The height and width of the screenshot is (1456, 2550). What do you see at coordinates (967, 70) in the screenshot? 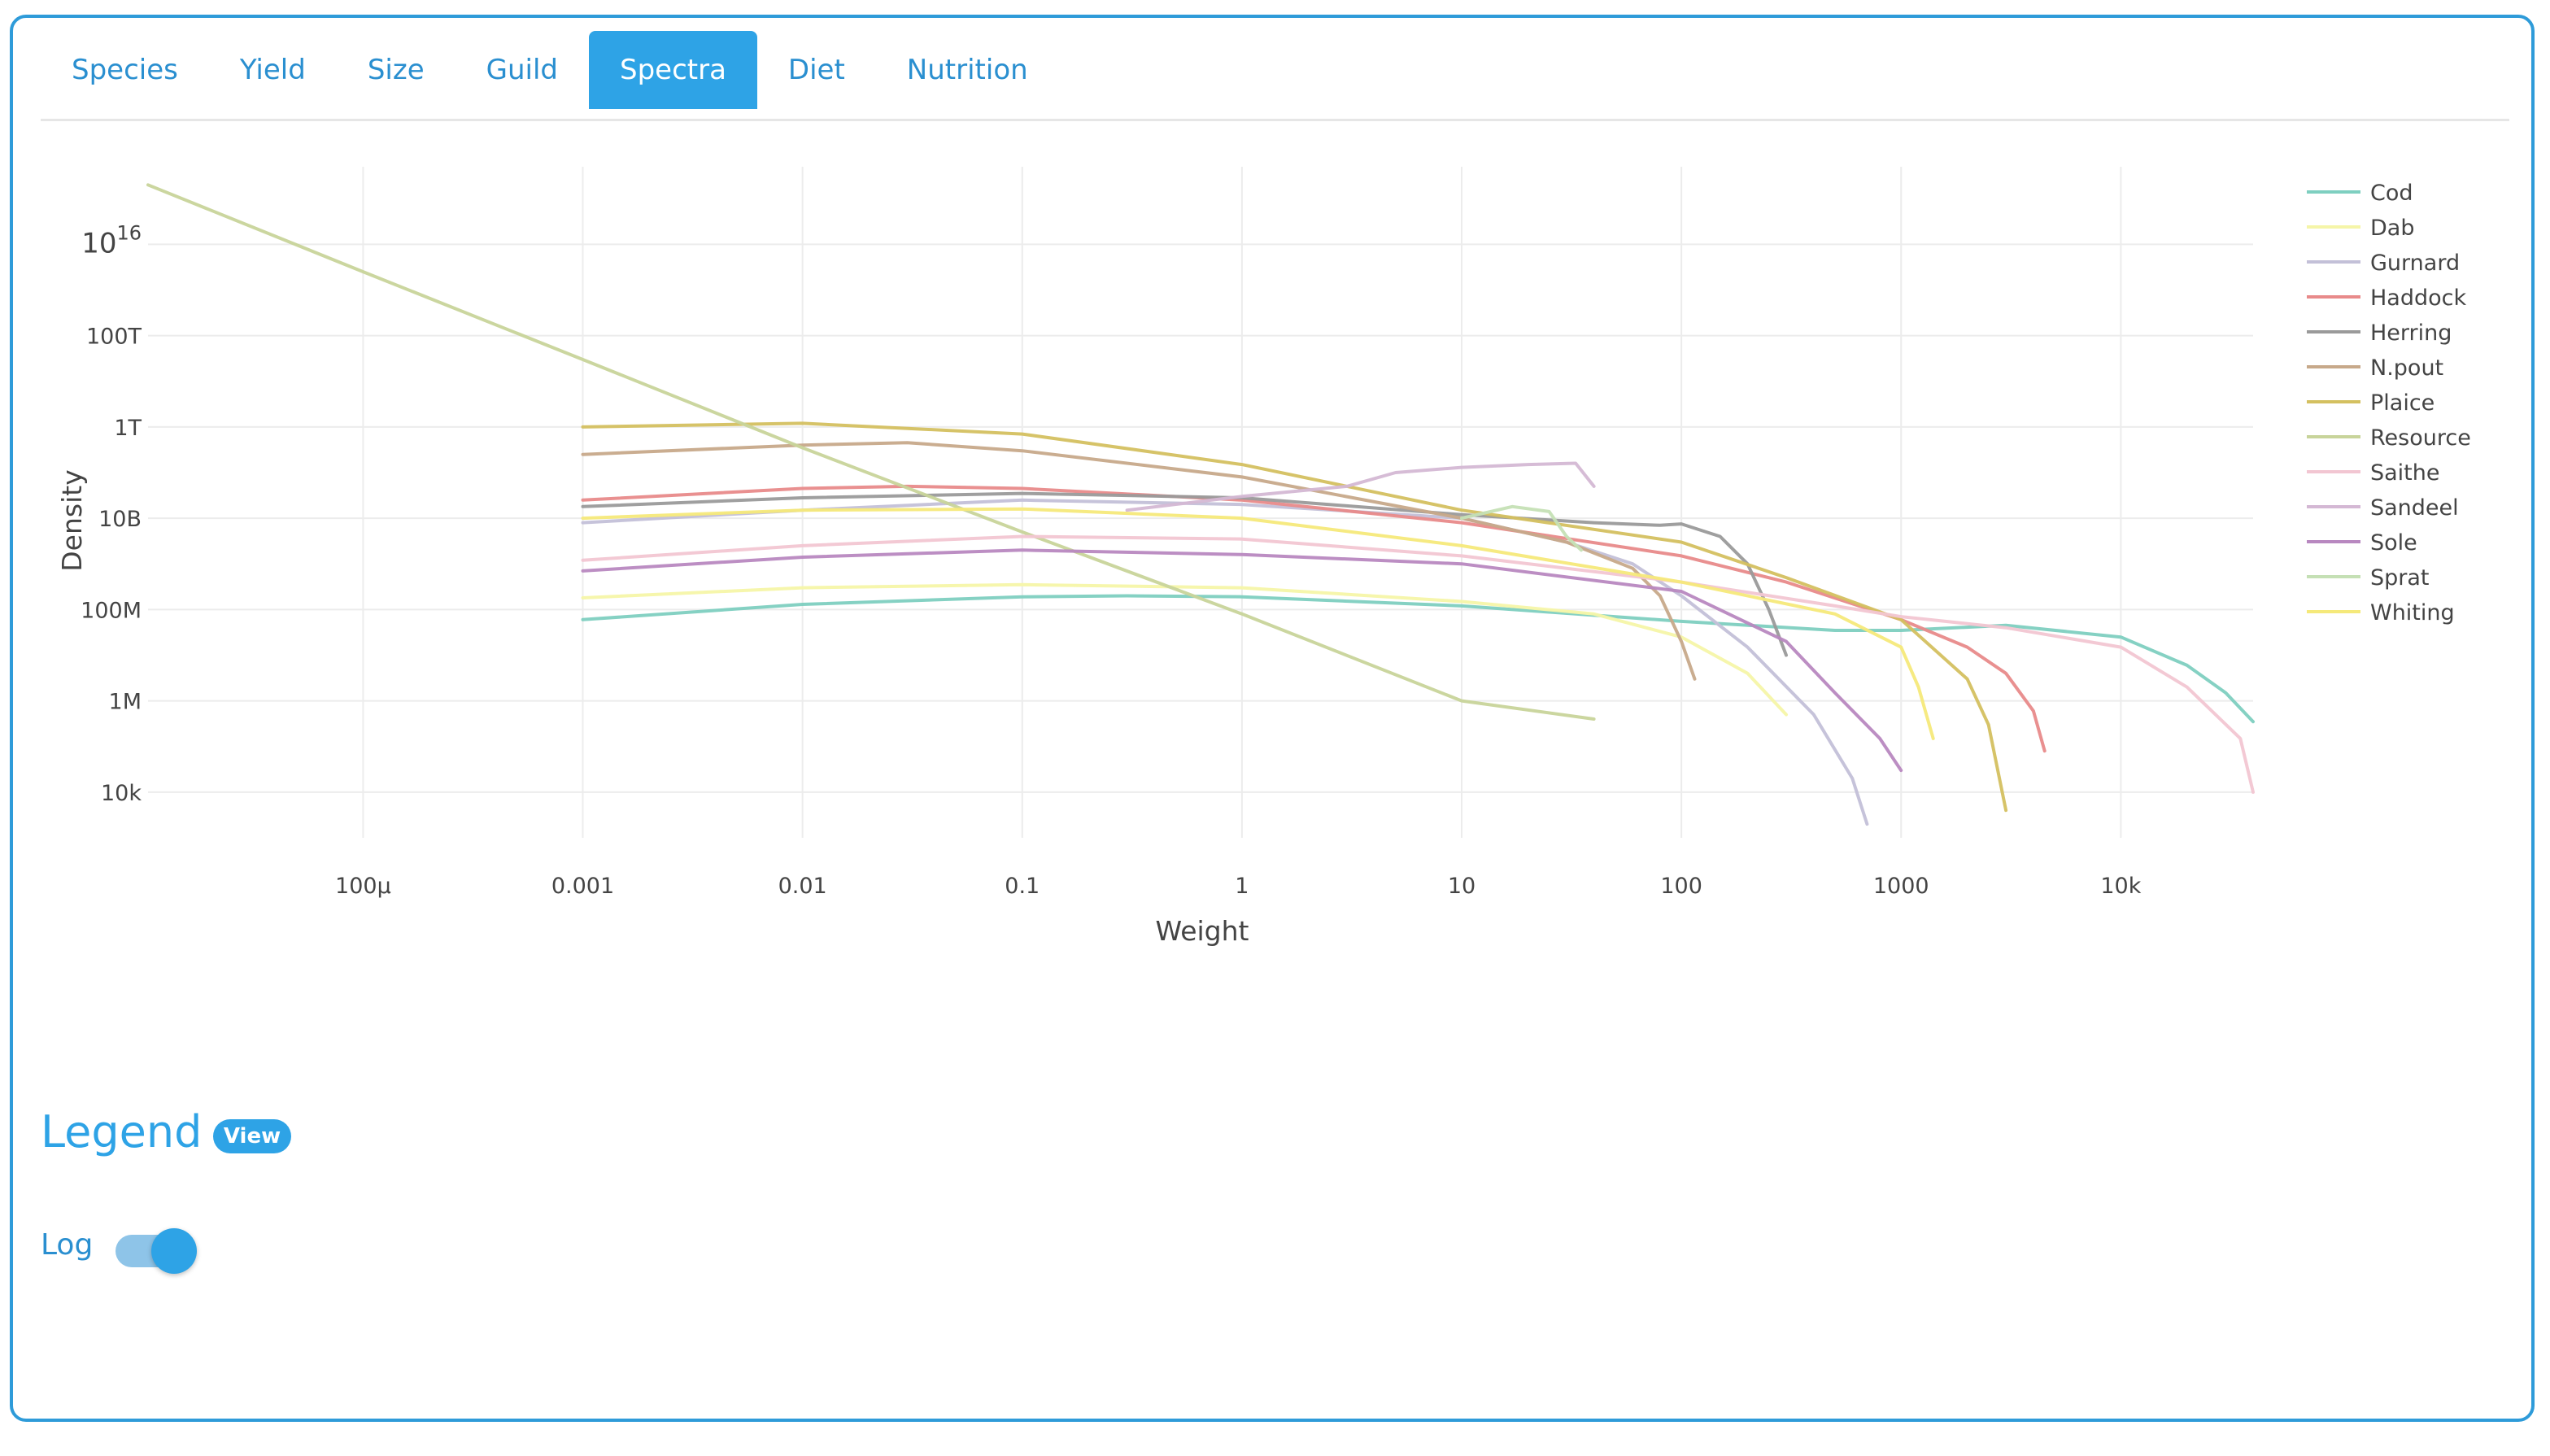
I see `tab-nutrition: Nutrition` at bounding box center [967, 70].